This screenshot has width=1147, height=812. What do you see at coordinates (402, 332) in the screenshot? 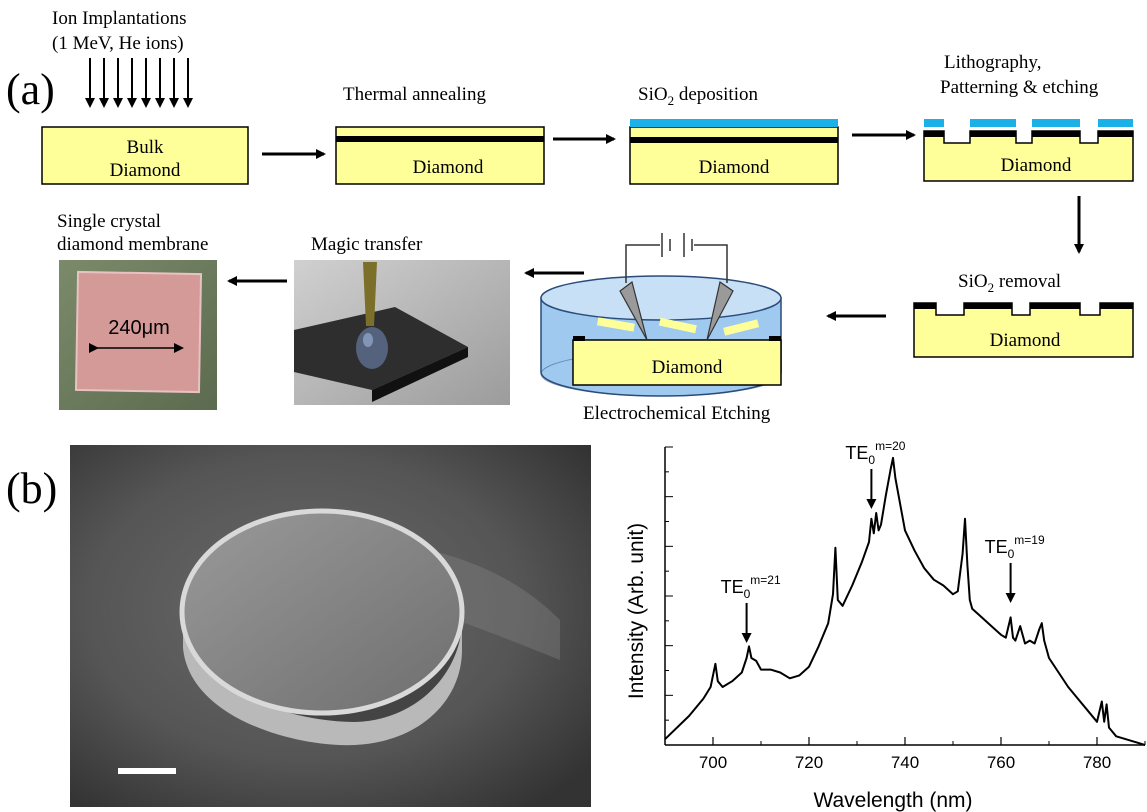
I see `transfer-image` at bounding box center [402, 332].